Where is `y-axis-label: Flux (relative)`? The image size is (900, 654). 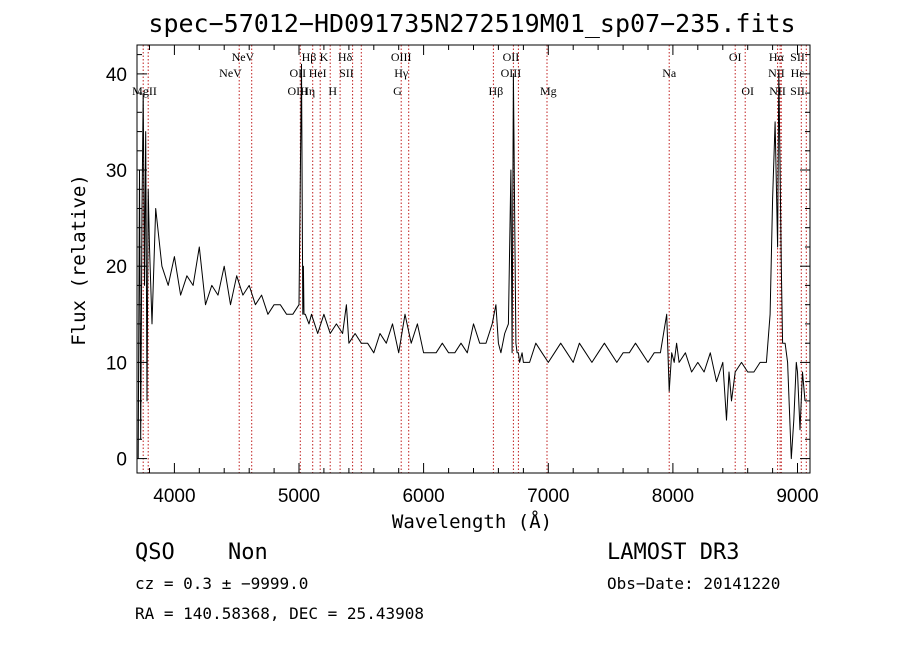 y-axis-label: Flux (relative) is located at coordinates (79, 260).